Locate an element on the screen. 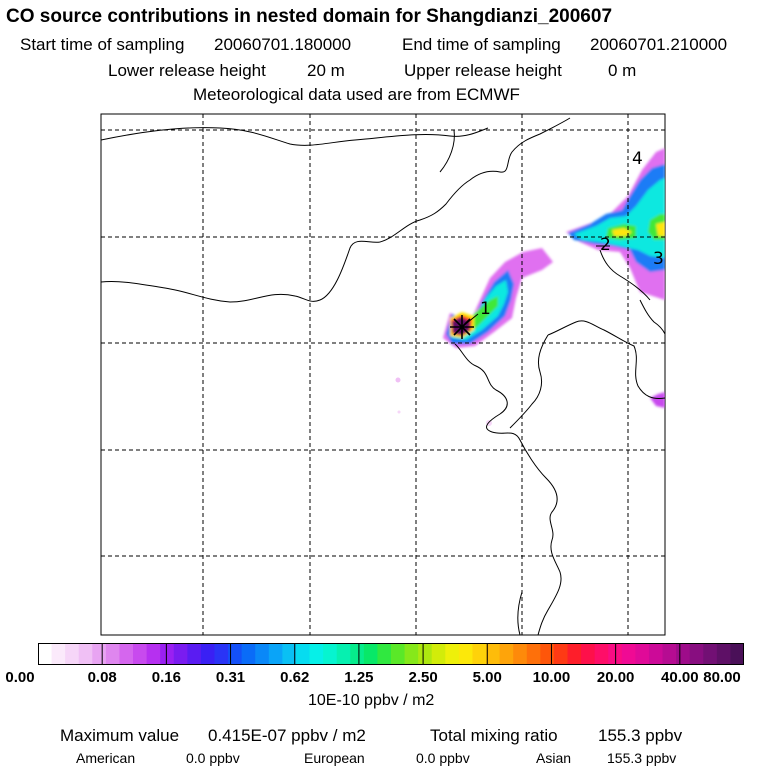 The image size is (768, 768). european-label: European is located at coordinates (334, 758).